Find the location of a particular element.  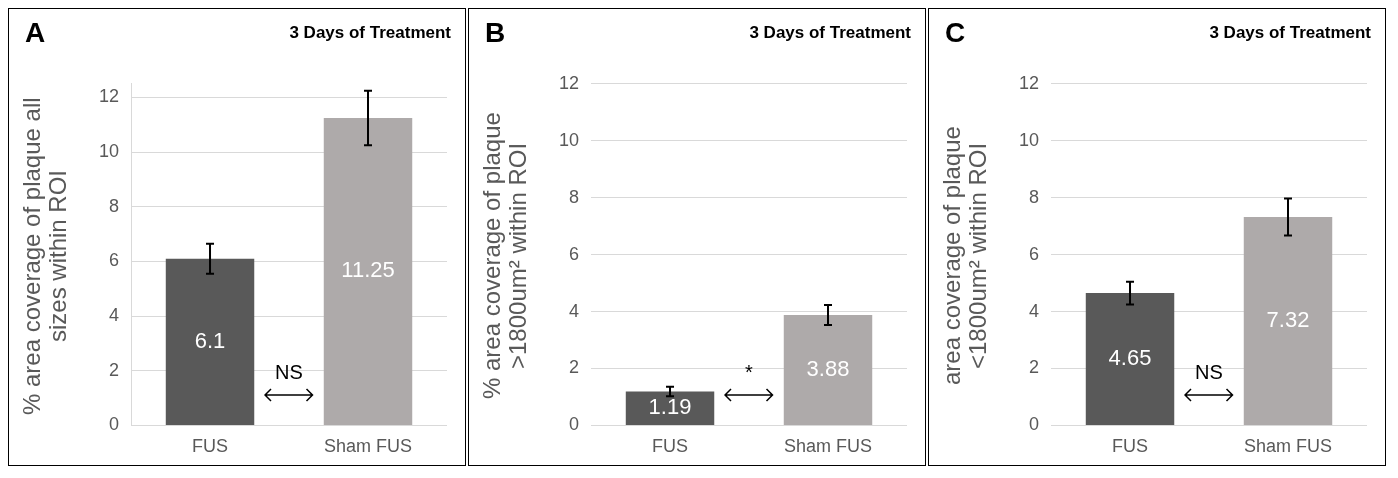

annotation: * is located at coordinates (749, 373).